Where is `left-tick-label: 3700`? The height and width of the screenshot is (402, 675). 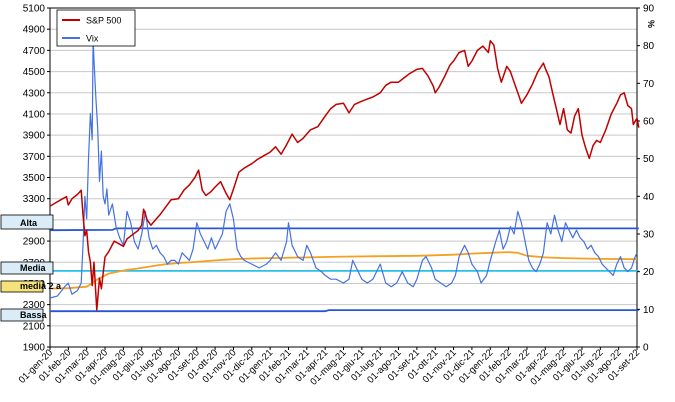 left-tick-label: 3700 is located at coordinates (34, 157).